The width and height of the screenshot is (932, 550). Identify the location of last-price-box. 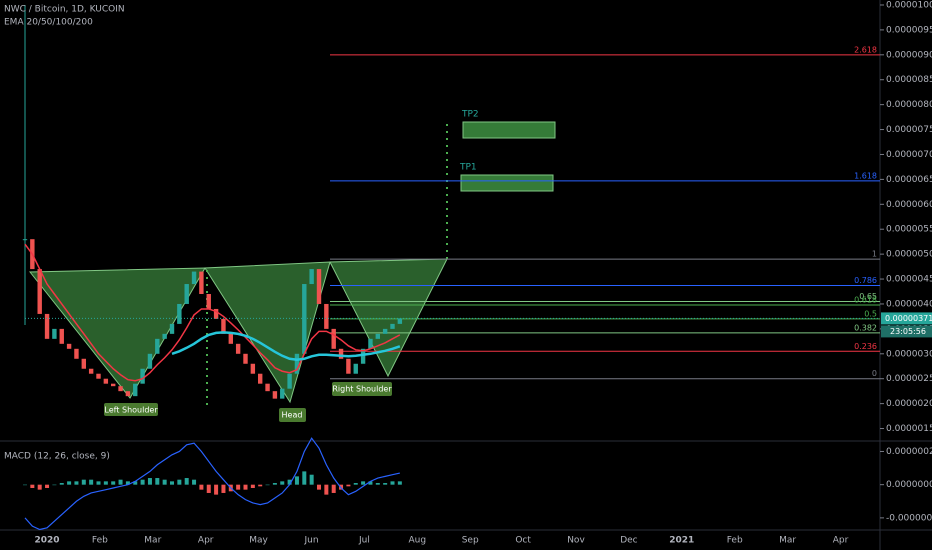
(906, 318).